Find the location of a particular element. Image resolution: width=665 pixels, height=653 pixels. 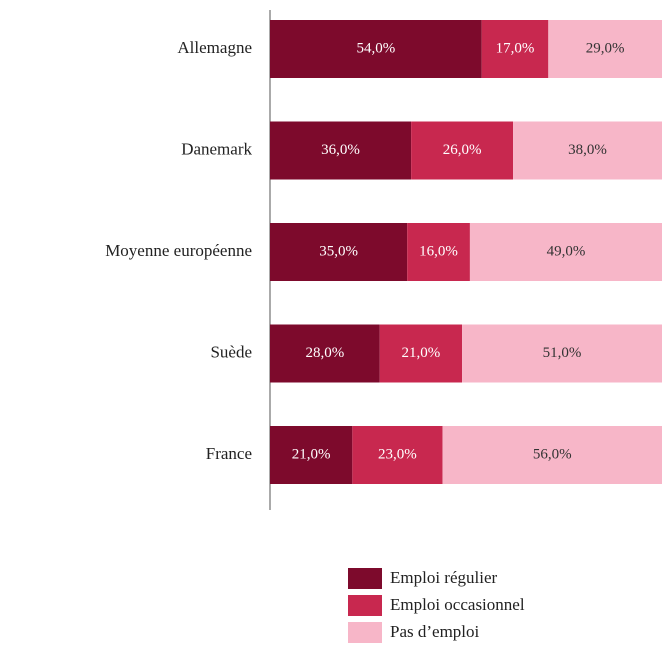

value-label: 36,0% is located at coordinates (340, 150).